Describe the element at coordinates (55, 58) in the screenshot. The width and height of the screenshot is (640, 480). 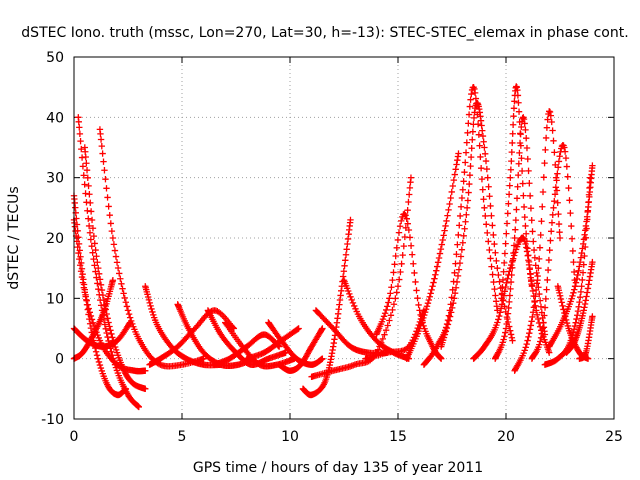
I see `y-tick-label: 50` at that location.